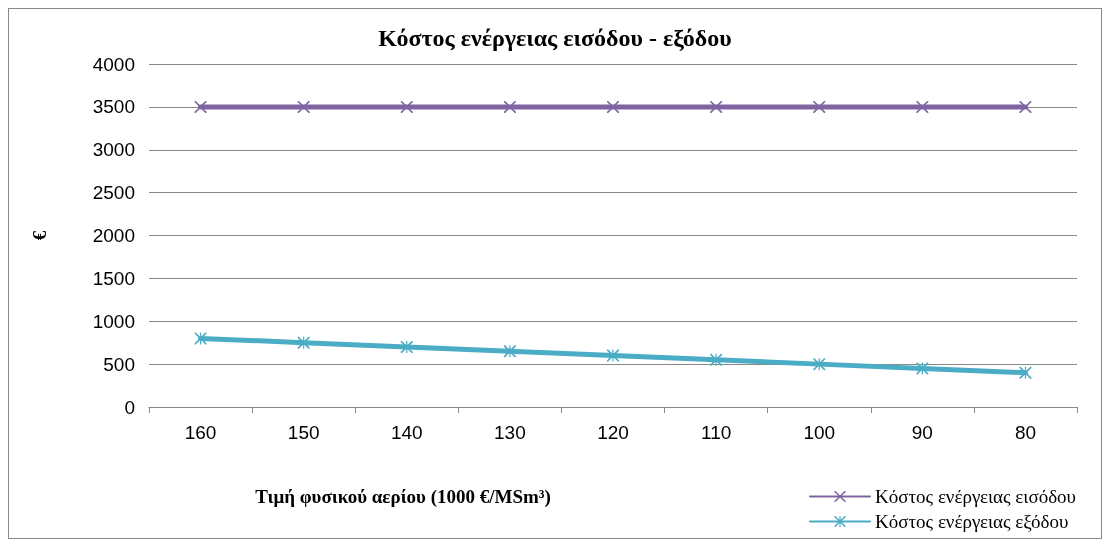 The height and width of the screenshot is (549, 1112). What do you see at coordinates (113, 150) in the screenshot?
I see `y-tick-label: 3000` at bounding box center [113, 150].